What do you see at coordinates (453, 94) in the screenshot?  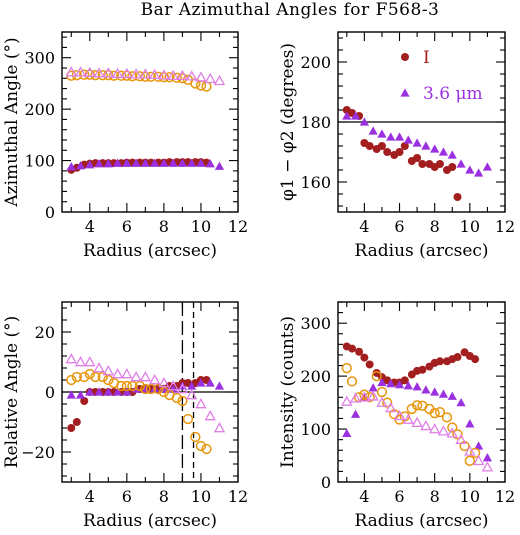 I see `legend-label: 3.6 μm` at bounding box center [453, 94].